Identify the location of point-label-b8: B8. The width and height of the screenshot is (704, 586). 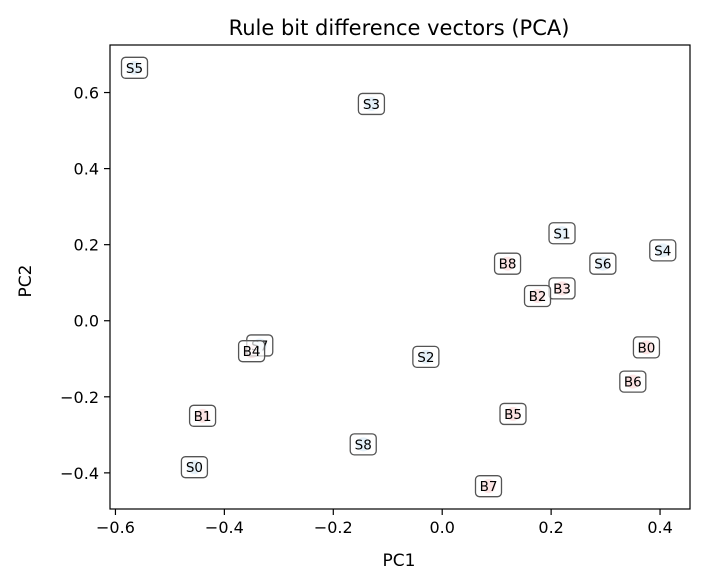
(507, 263).